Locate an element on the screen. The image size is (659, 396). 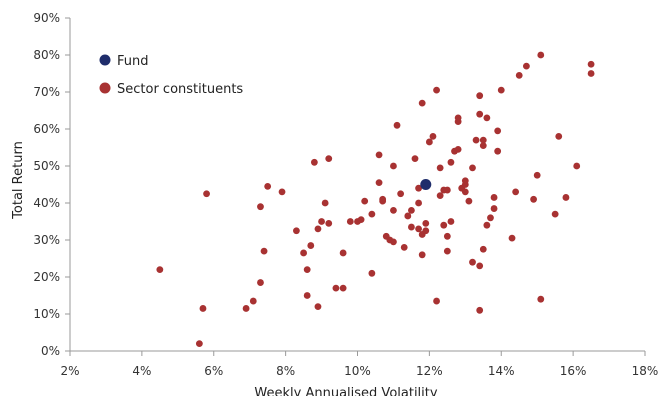
y-tick-label: 60% is located at coordinates (46, 129).